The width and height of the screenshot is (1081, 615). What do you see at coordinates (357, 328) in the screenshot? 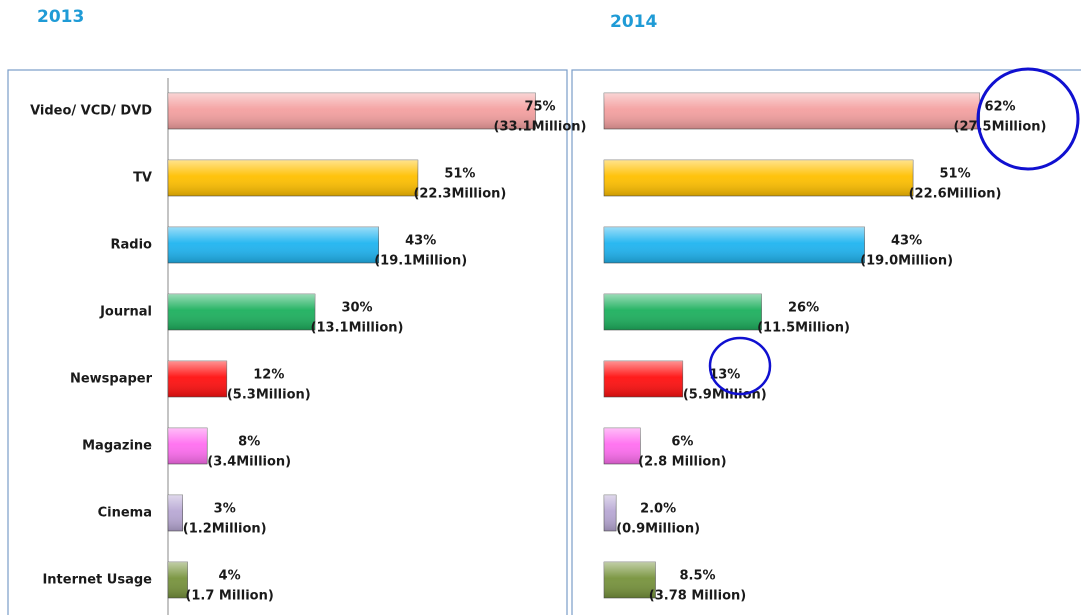
I see `audience-label: (13.1Million)` at bounding box center [357, 328].